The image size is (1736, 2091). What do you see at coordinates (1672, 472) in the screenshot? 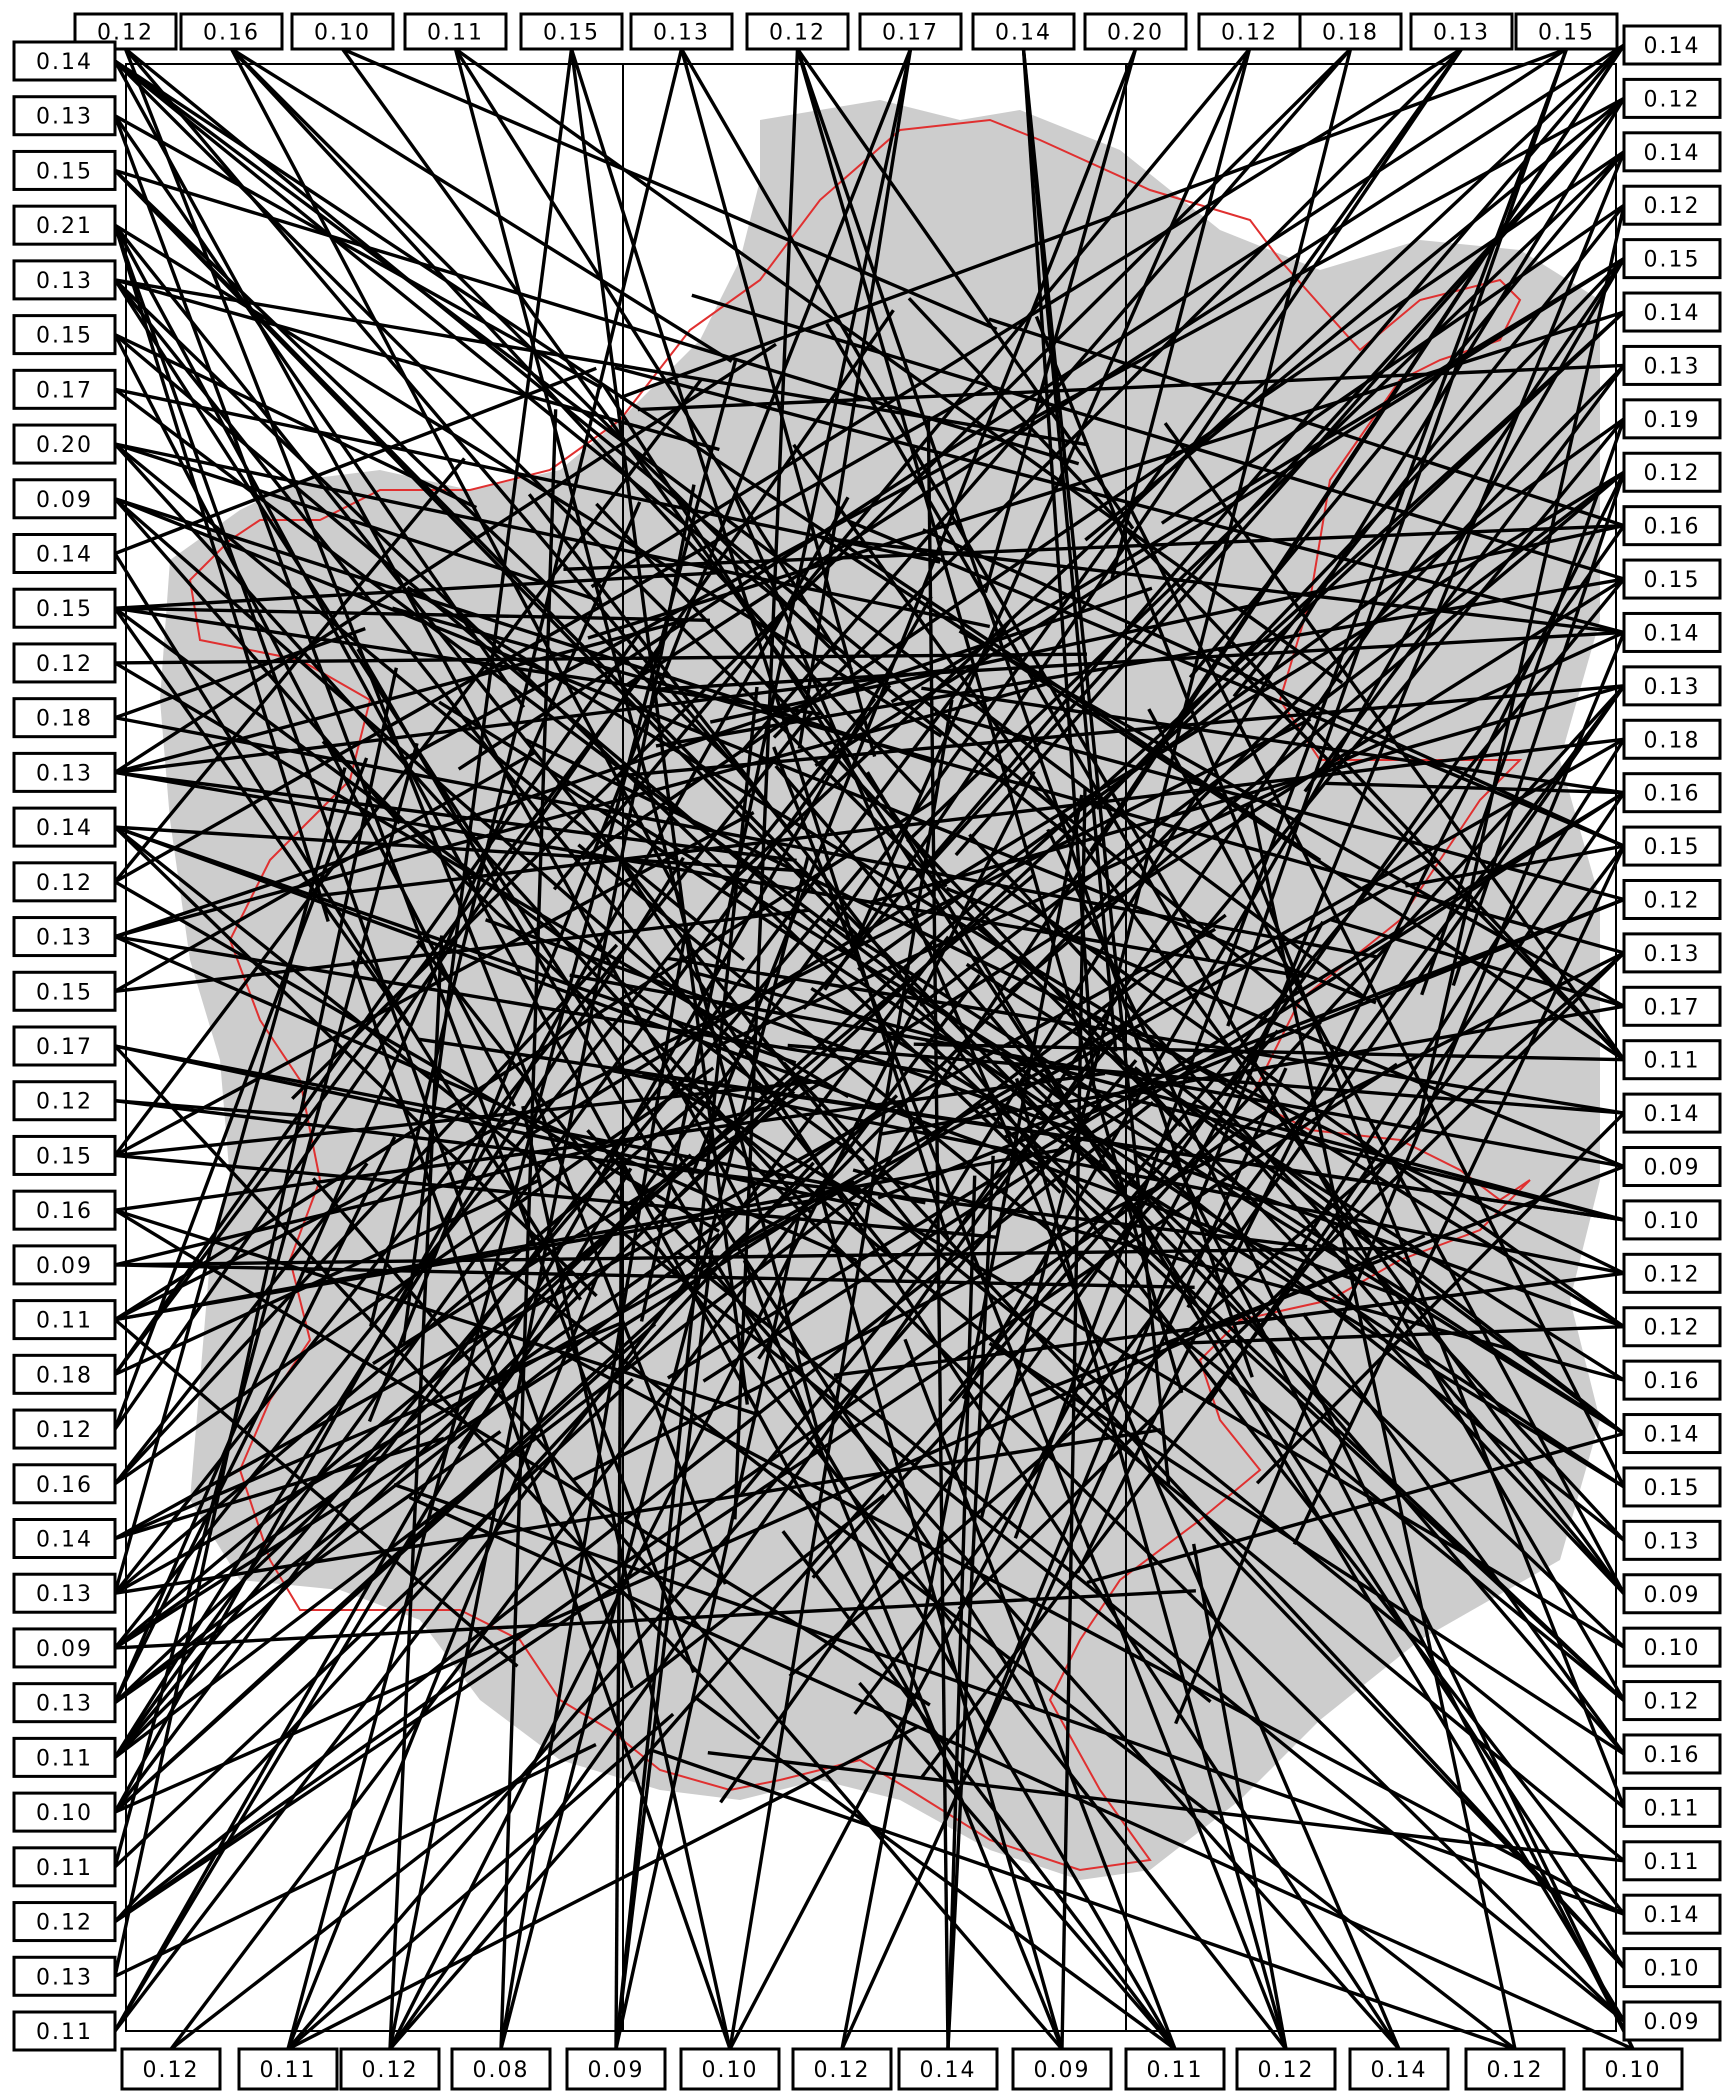
I see `label-right-8: 0.12` at bounding box center [1672, 472].